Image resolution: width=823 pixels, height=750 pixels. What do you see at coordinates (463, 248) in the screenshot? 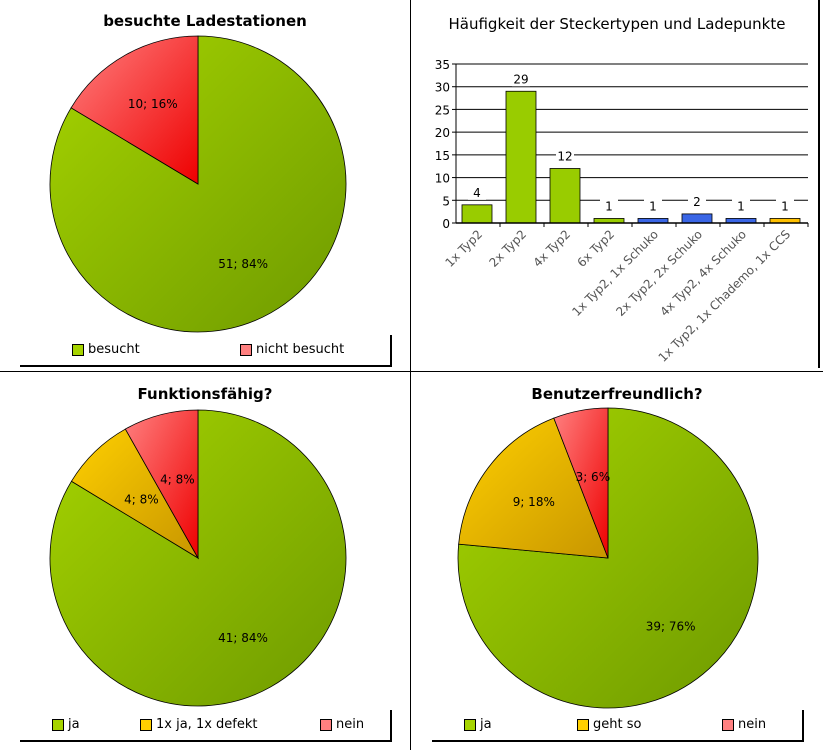
I see `x-tick-label: 1x Typ2` at bounding box center [463, 248].